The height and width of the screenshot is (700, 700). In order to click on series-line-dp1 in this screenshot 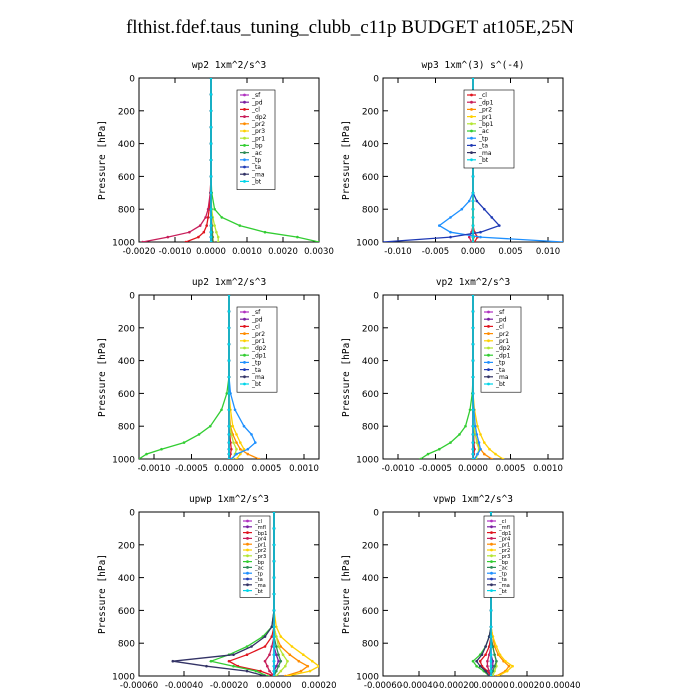, I will do `click(184, 377)`.